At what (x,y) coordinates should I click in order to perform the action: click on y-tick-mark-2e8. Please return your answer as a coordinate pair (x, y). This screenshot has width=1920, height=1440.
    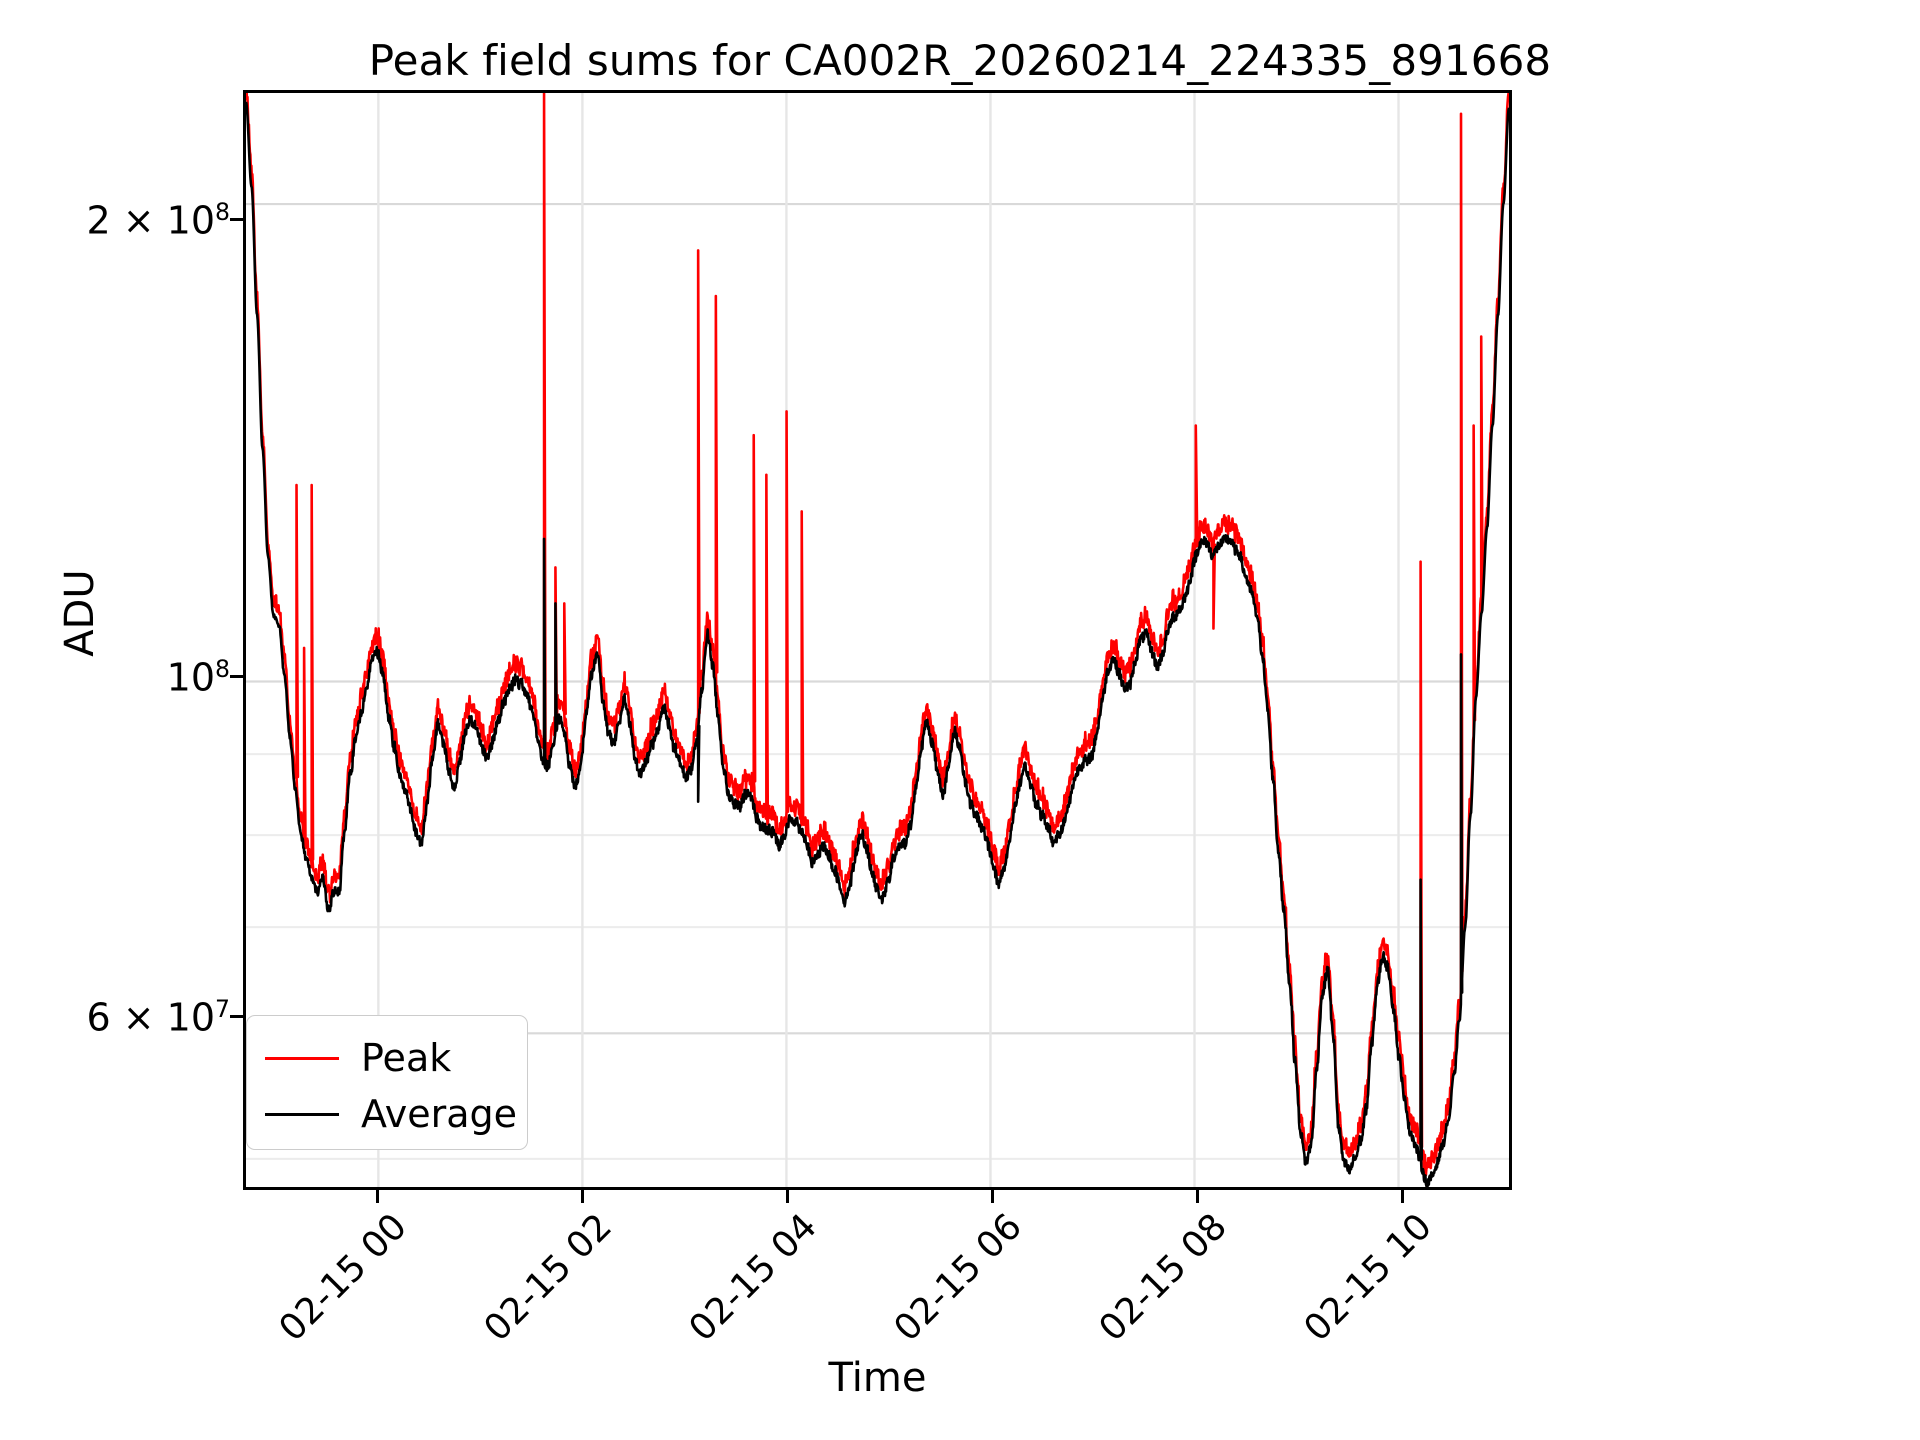
    Looking at the image, I should click on (236, 219).